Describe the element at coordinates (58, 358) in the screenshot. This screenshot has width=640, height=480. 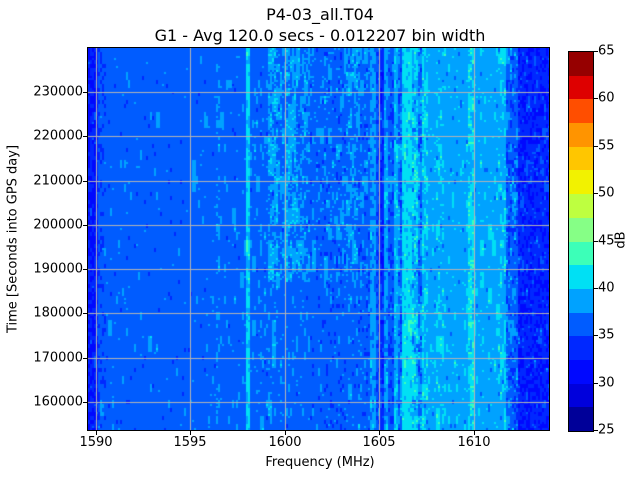
I see `y-tick-label: 170000` at that location.